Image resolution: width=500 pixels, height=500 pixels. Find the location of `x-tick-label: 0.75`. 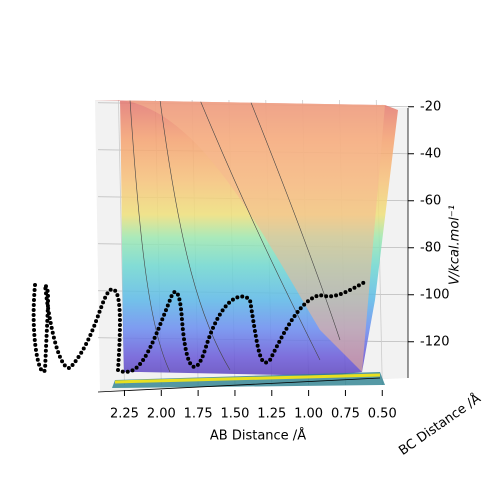

x-tick-label: 0.75 is located at coordinates (345, 414).